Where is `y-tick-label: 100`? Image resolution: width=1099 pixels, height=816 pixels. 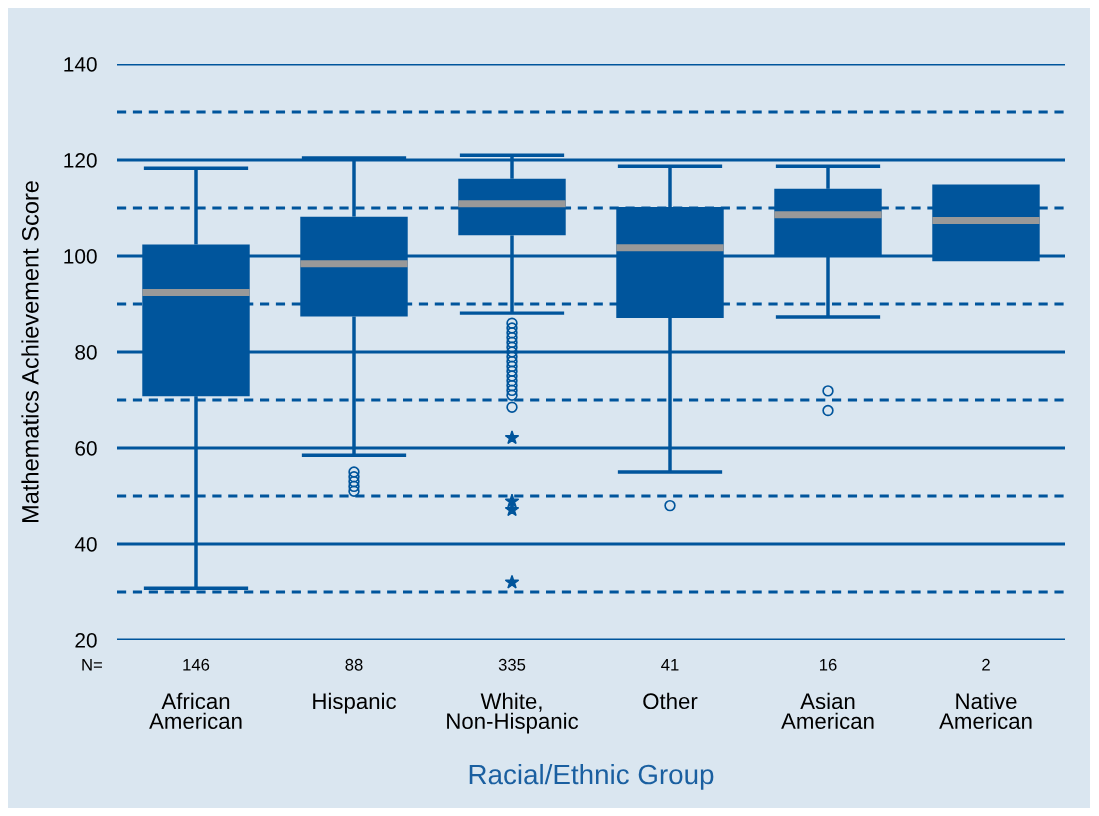 y-tick-label: 100 is located at coordinates (80, 256).